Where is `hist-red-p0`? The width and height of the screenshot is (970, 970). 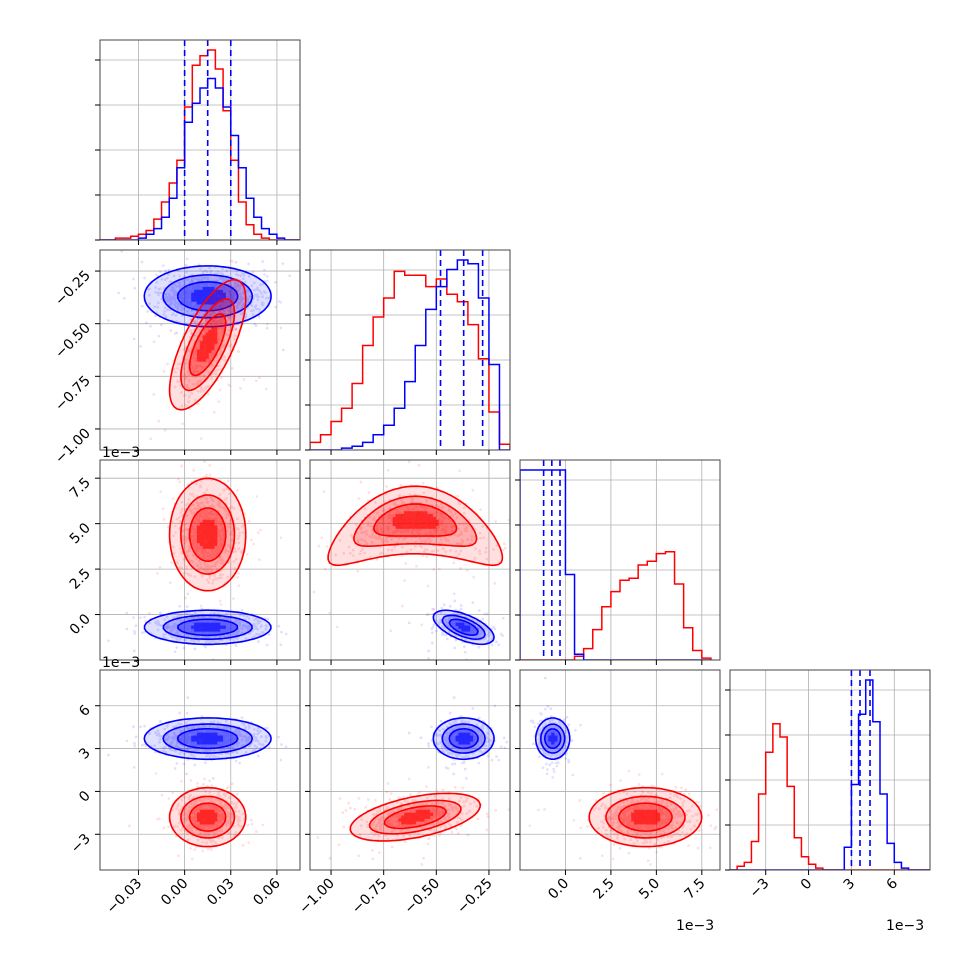
hist-red-p0 is located at coordinates (200, 144).